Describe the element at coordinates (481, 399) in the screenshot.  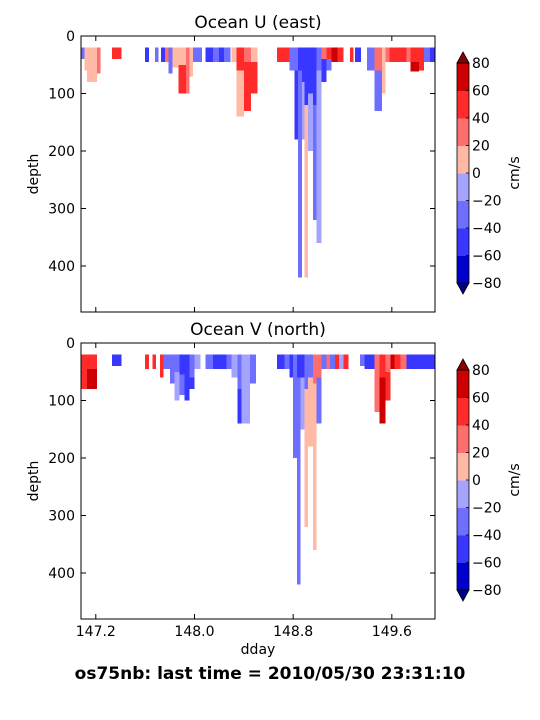
I see `colorbar-tick-label: 60` at that location.